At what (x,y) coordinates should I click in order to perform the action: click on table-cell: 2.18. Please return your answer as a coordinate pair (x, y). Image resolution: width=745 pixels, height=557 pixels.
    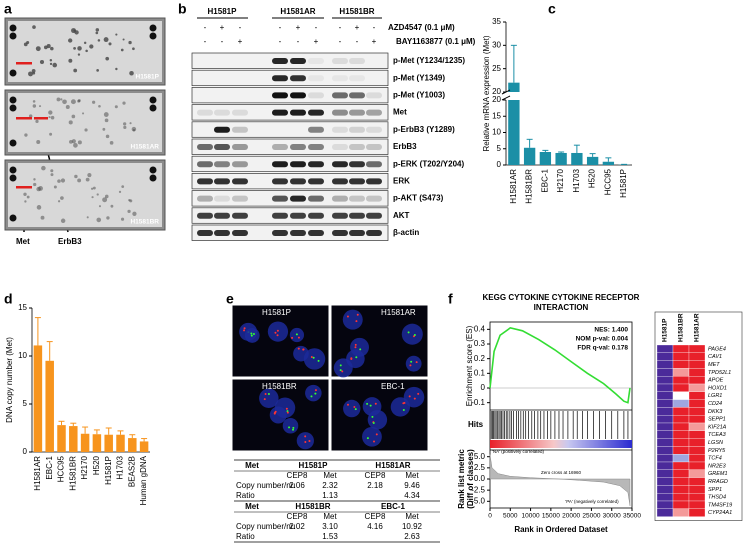
    Looking at the image, I should click on (375, 485).